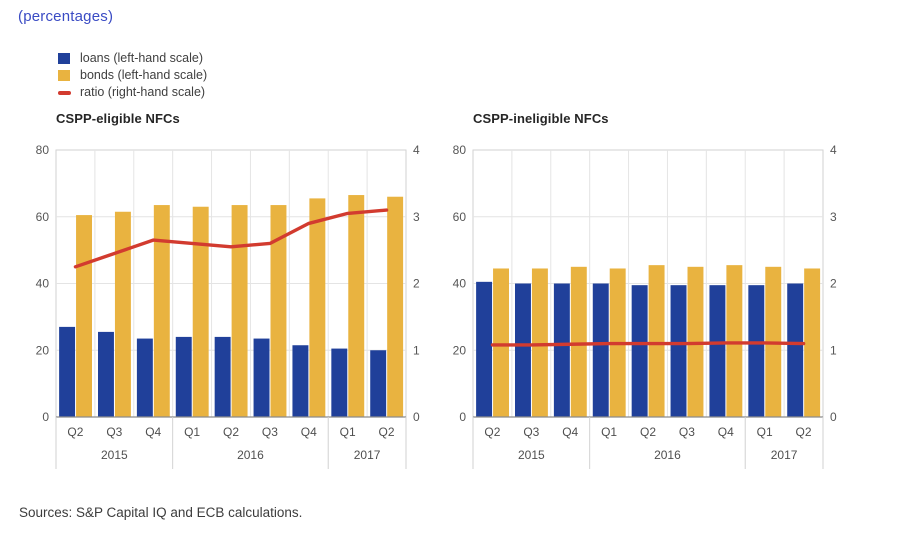 This screenshot has height=540, width=900. I want to click on loans-swatch-icon, so click(64, 58).